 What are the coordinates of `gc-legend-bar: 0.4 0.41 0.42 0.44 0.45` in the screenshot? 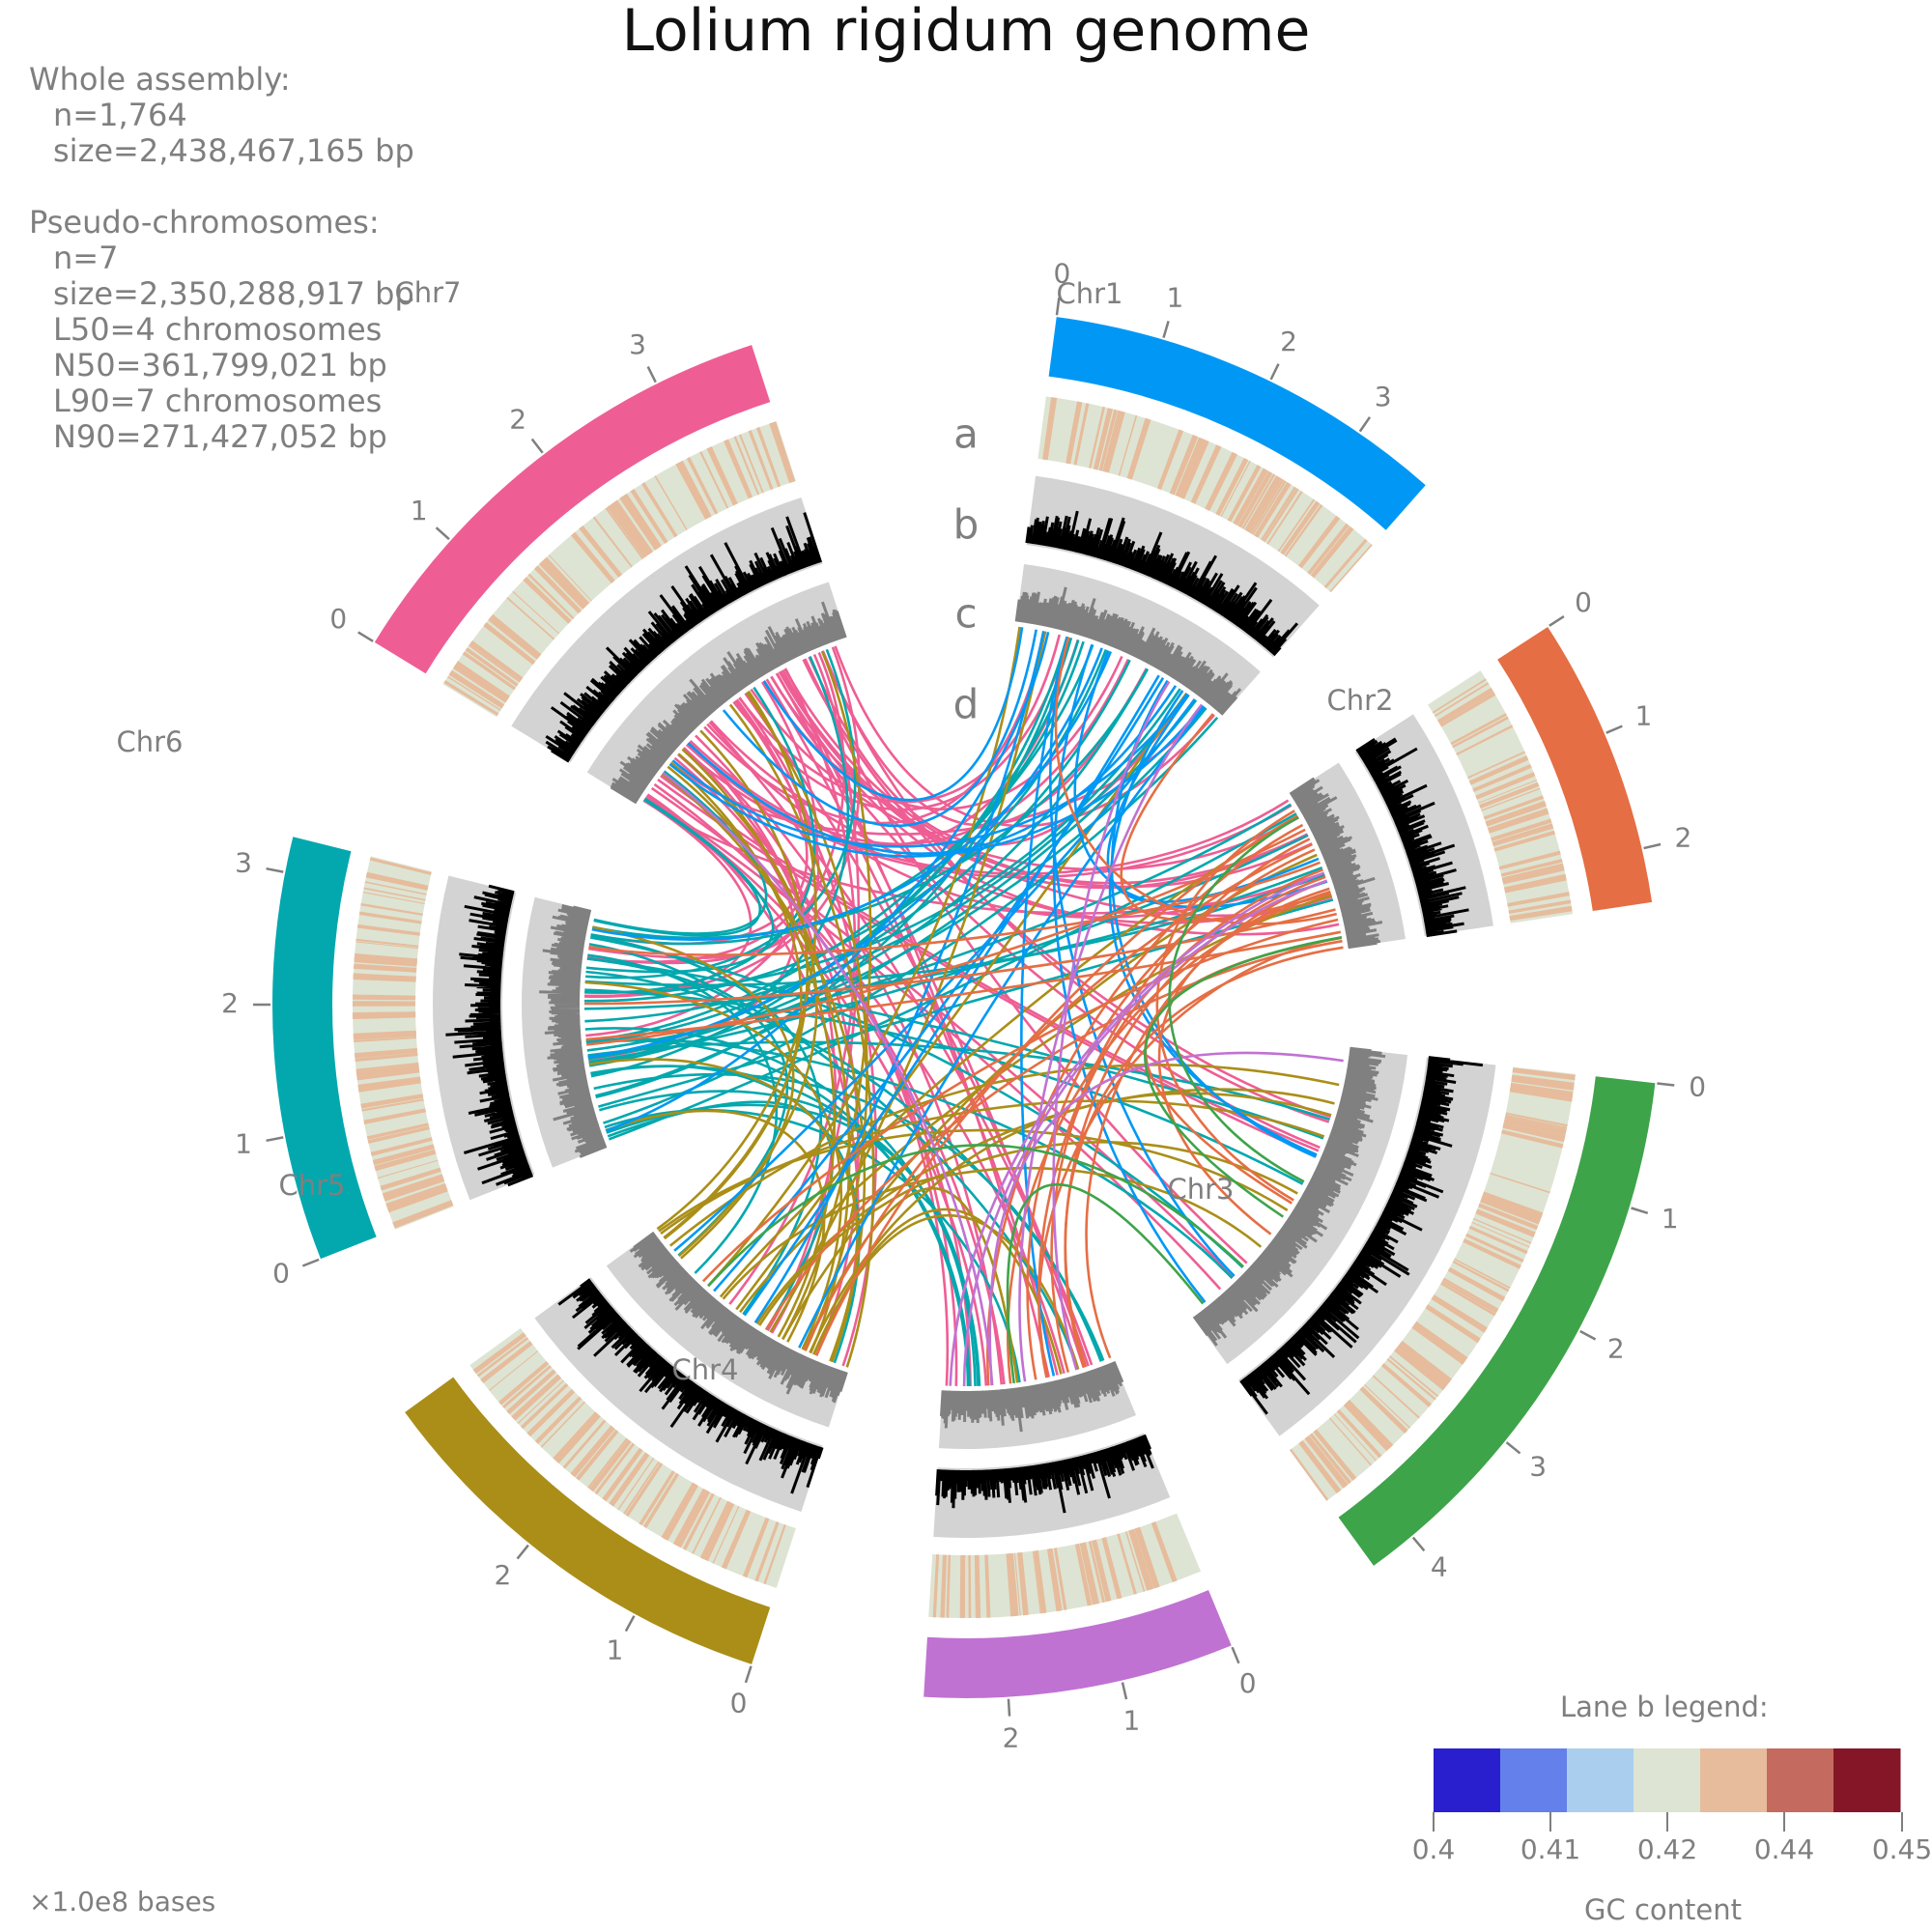 It's located at (1672, 1806).